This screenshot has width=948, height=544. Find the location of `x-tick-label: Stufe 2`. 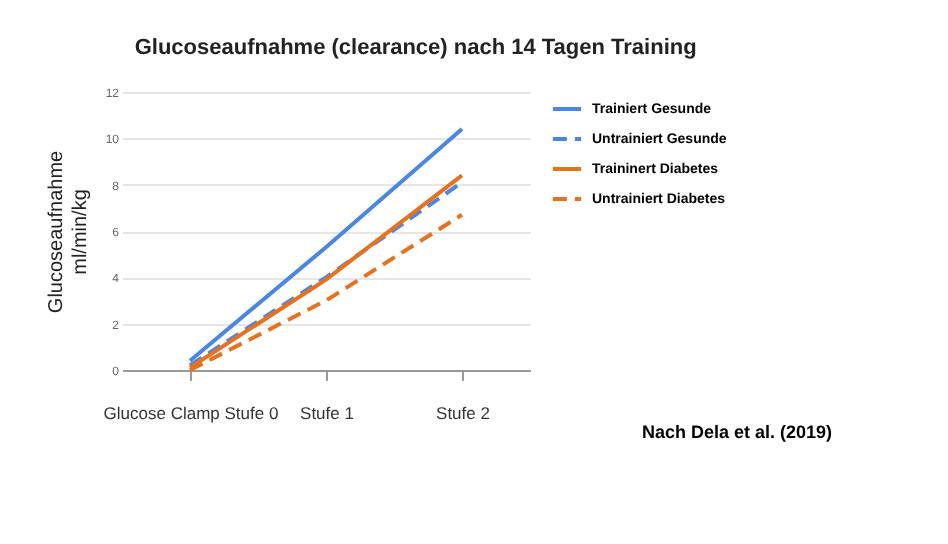

x-tick-label: Stufe 2 is located at coordinates (463, 413).